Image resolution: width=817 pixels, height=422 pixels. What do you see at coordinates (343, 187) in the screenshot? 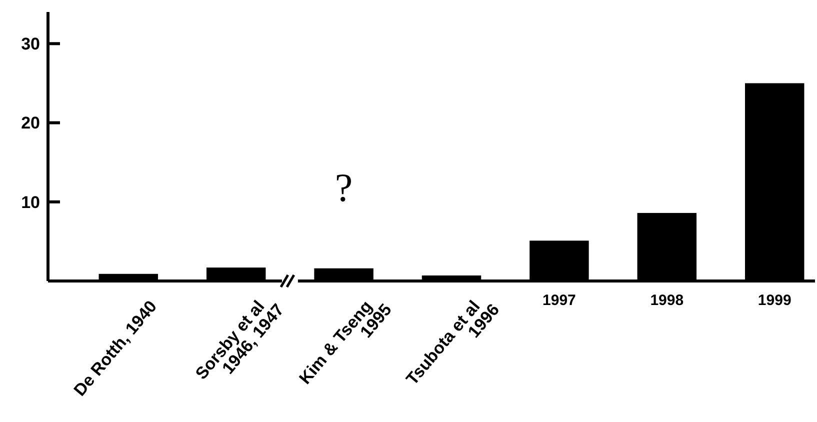
I see `annotation: ?` at bounding box center [343, 187].